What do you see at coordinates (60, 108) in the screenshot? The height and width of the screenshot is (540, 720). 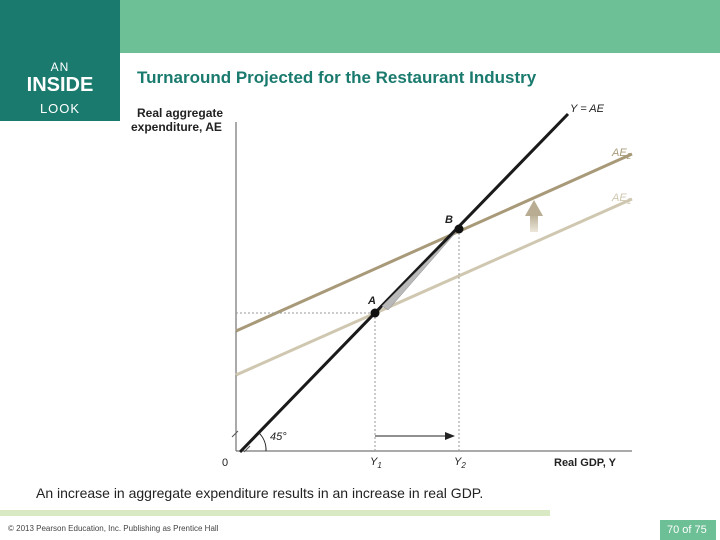 I see `badge-line-look: LOOK` at bounding box center [60, 108].